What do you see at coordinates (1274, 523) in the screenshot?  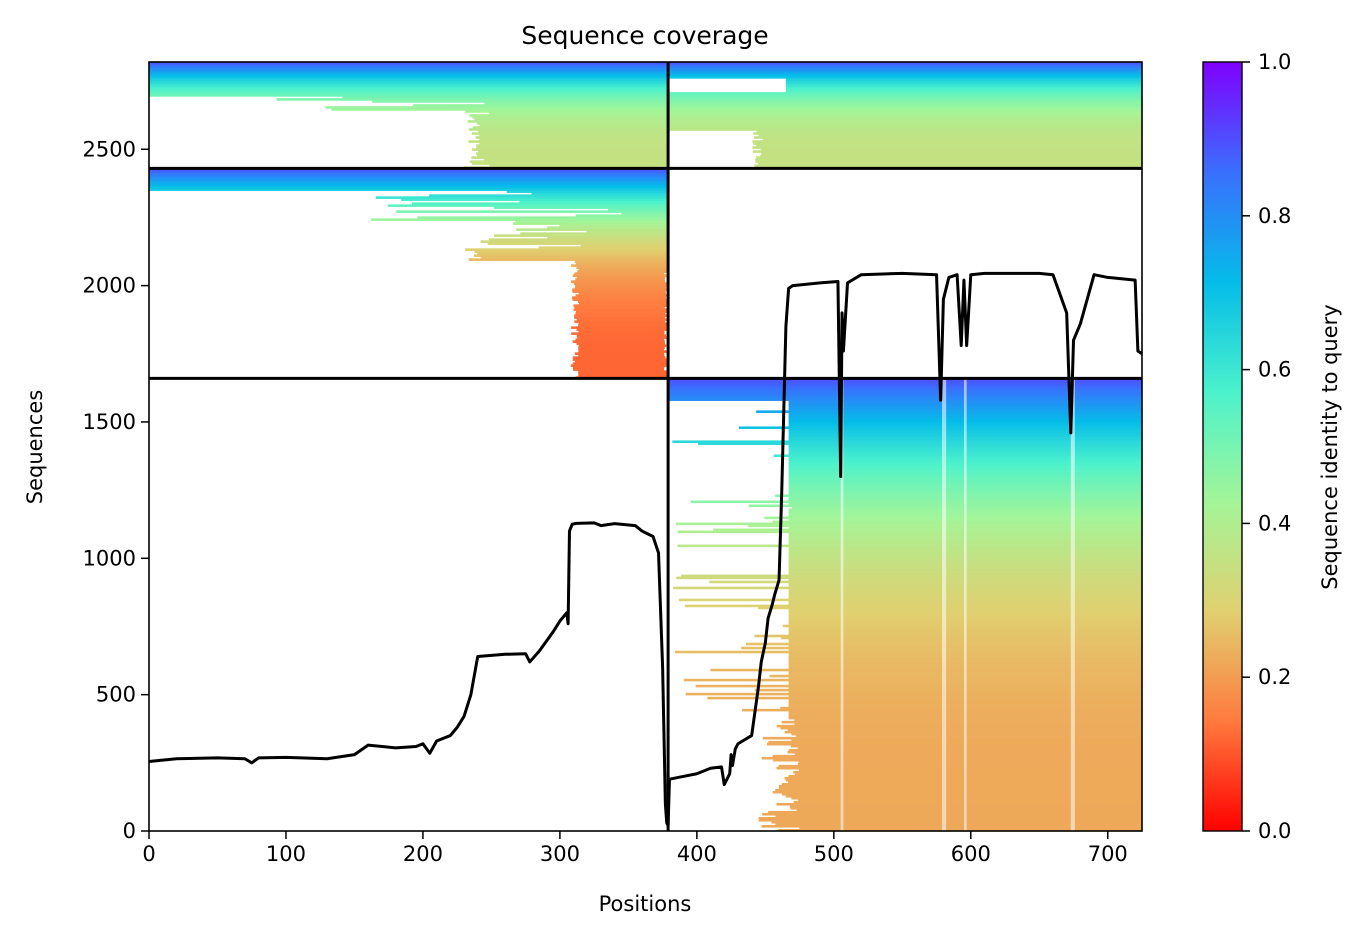 I see `colorbar-tick-label: 0.4` at bounding box center [1274, 523].